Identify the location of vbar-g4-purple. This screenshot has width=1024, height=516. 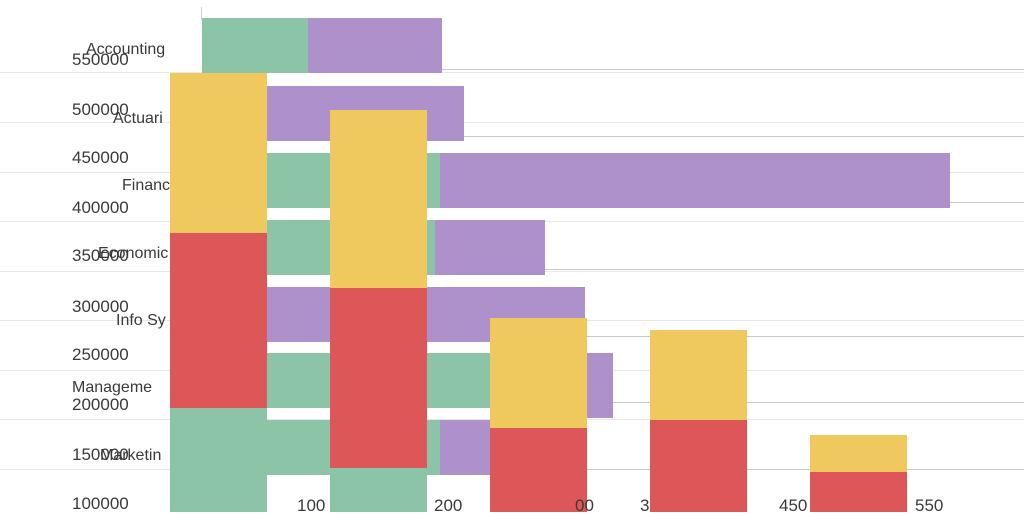
(600, 388).